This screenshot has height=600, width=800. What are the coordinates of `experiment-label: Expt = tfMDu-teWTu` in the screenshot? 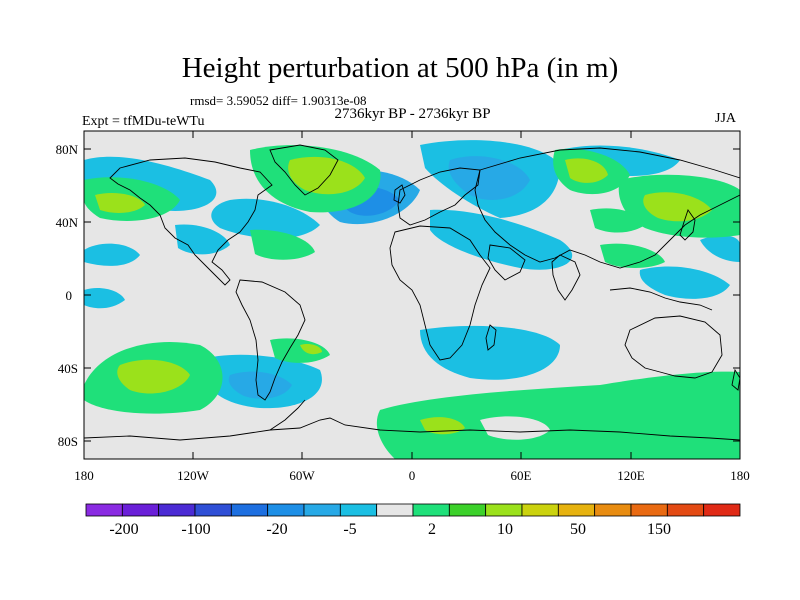 It's located at (143, 121).